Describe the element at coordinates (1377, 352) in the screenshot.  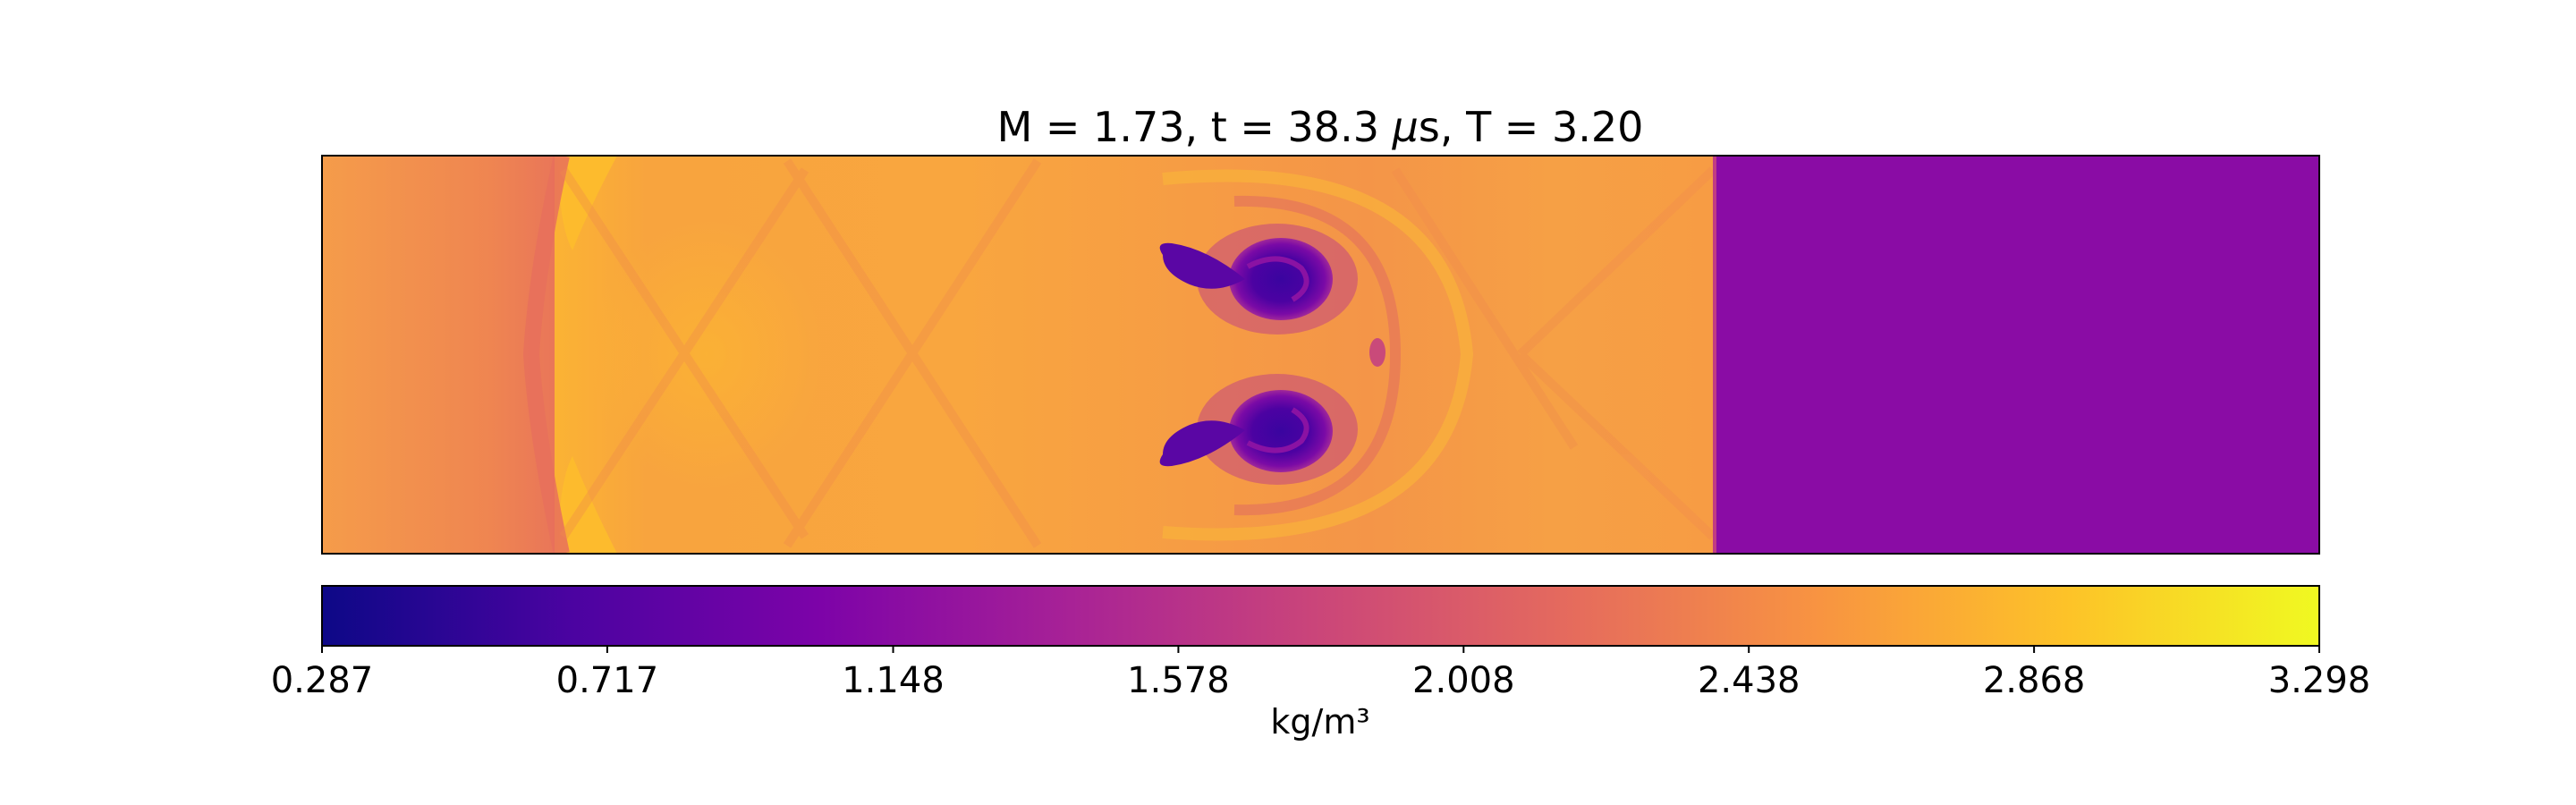
I see `center-blob` at that location.